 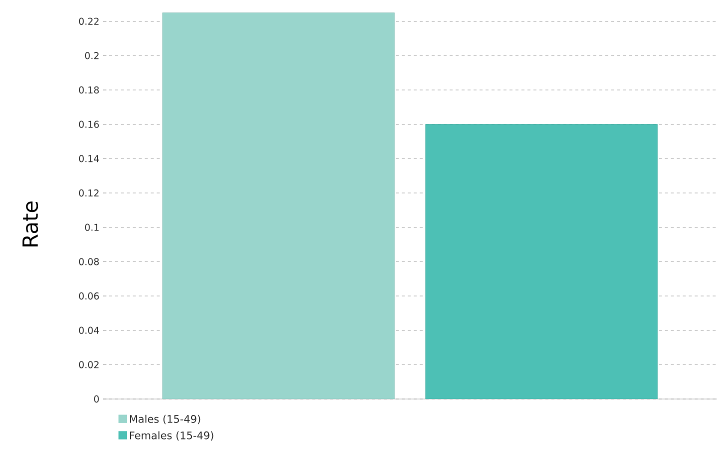 What do you see at coordinates (89, 158) in the screenshot?
I see `y-tick-label: 0.14` at bounding box center [89, 158].